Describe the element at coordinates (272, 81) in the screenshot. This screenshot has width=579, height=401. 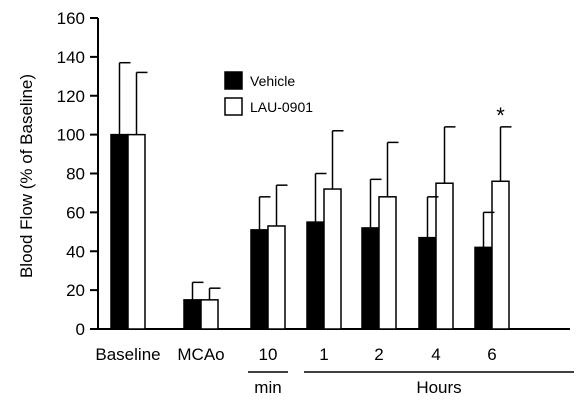
I see `legend-label: Vehicle` at that location.